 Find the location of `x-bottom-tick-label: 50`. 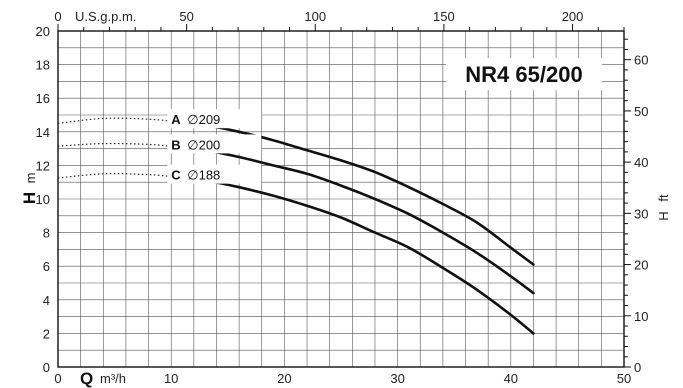

x-bottom-tick-label: 50 is located at coordinates (624, 378).